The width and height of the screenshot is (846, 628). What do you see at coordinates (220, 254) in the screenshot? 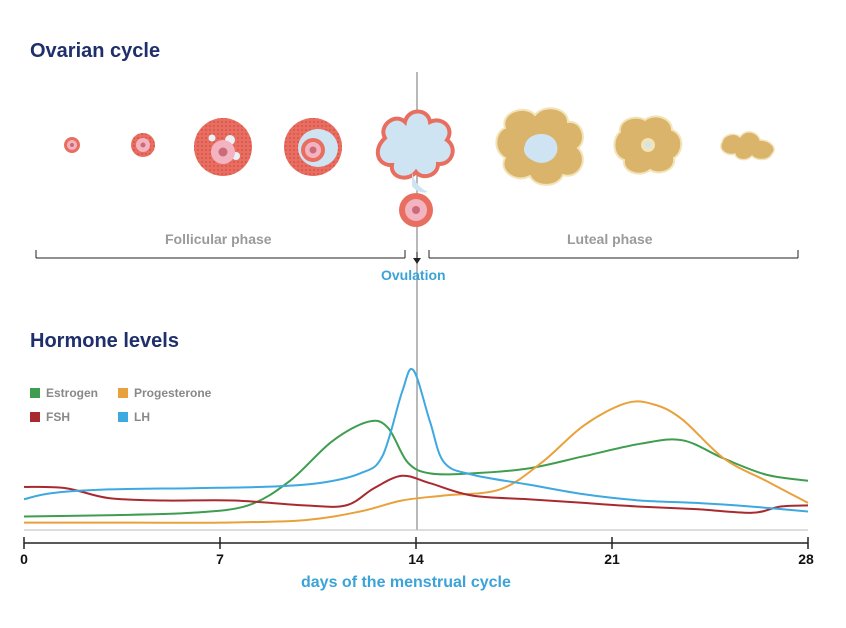
I see `follicular-phase-bracket` at bounding box center [220, 254].